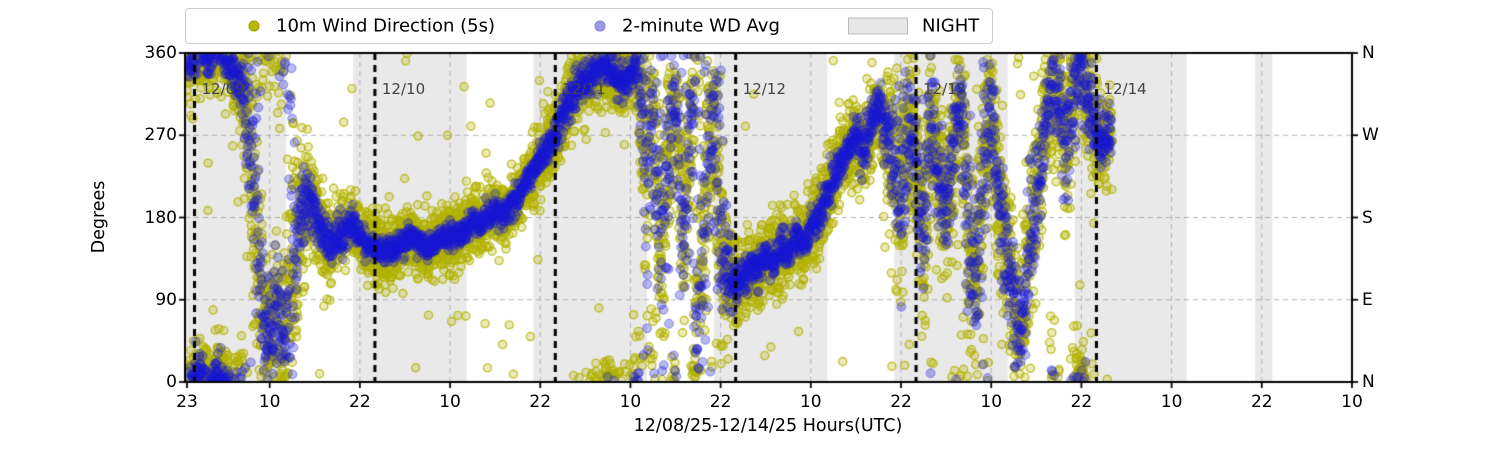  Describe the element at coordinates (99, 217) in the screenshot. I see `y-axis-label: Degrees` at that location.